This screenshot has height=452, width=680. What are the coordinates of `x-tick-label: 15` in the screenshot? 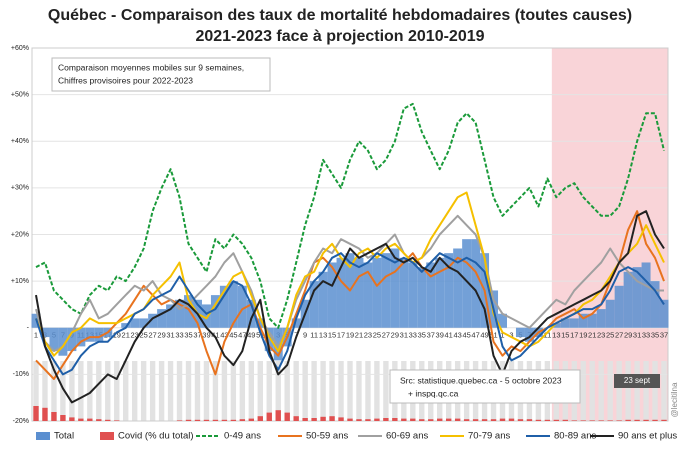 It's located at (332, 335).